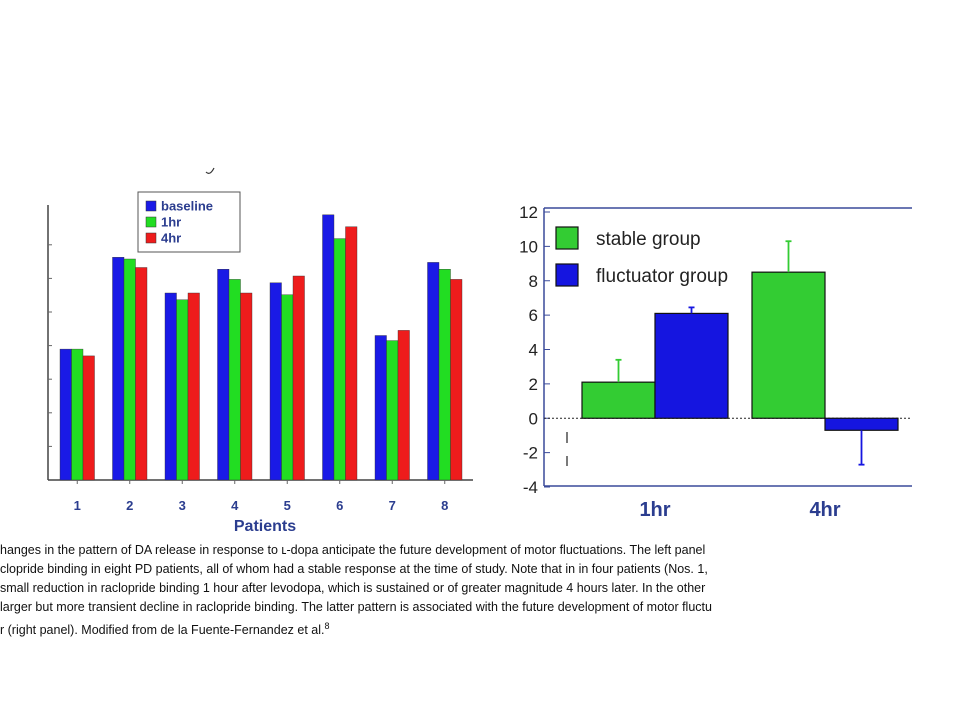  What do you see at coordinates (77, 505) in the screenshot?
I see `left-x-tick-label: 1` at bounding box center [77, 505].